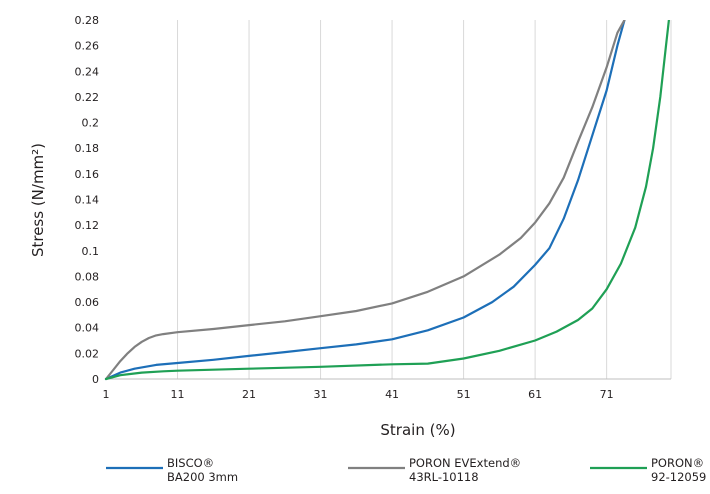 This screenshot has height=494, width=710. What do you see at coordinates (535, 394) in the screenshot?
I see `x-tick-label: 61` at bounding box center [535, 394].